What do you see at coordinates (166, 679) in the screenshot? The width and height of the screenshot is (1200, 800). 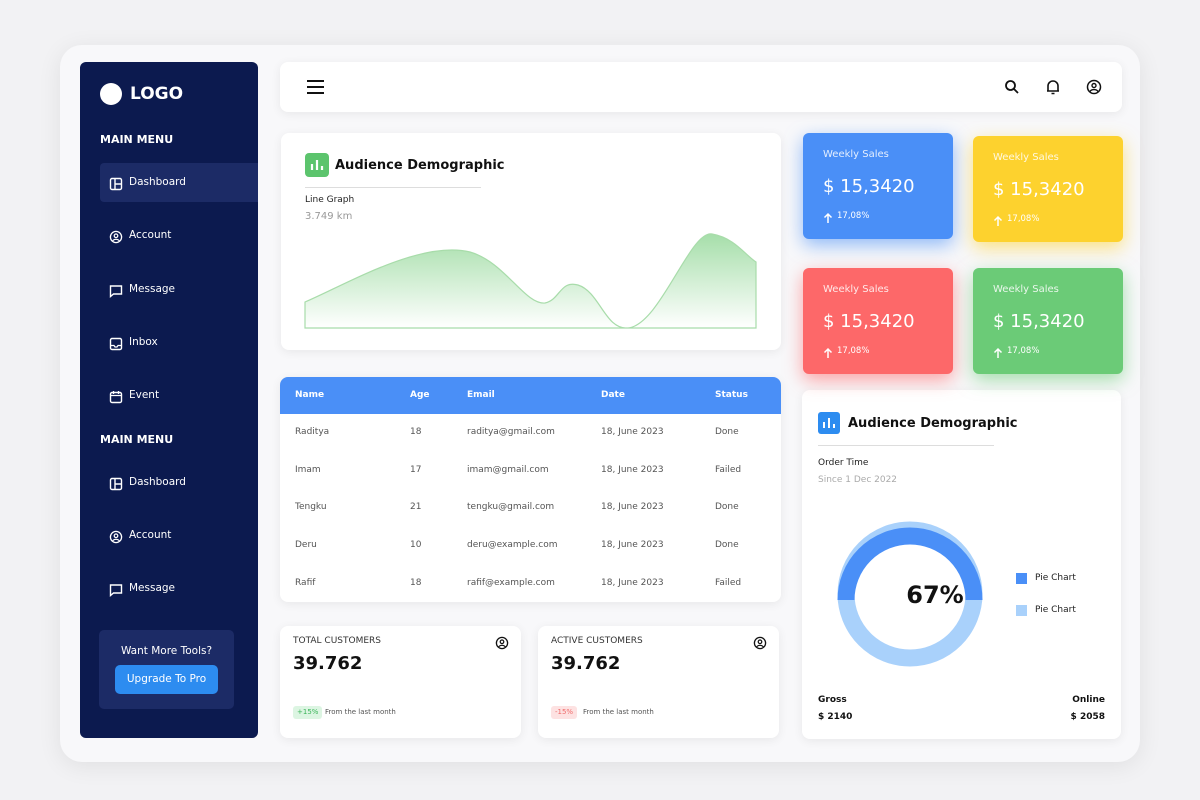 I see `upgrade-button: Upgrade To Pro` at bounding box center [166, 679].